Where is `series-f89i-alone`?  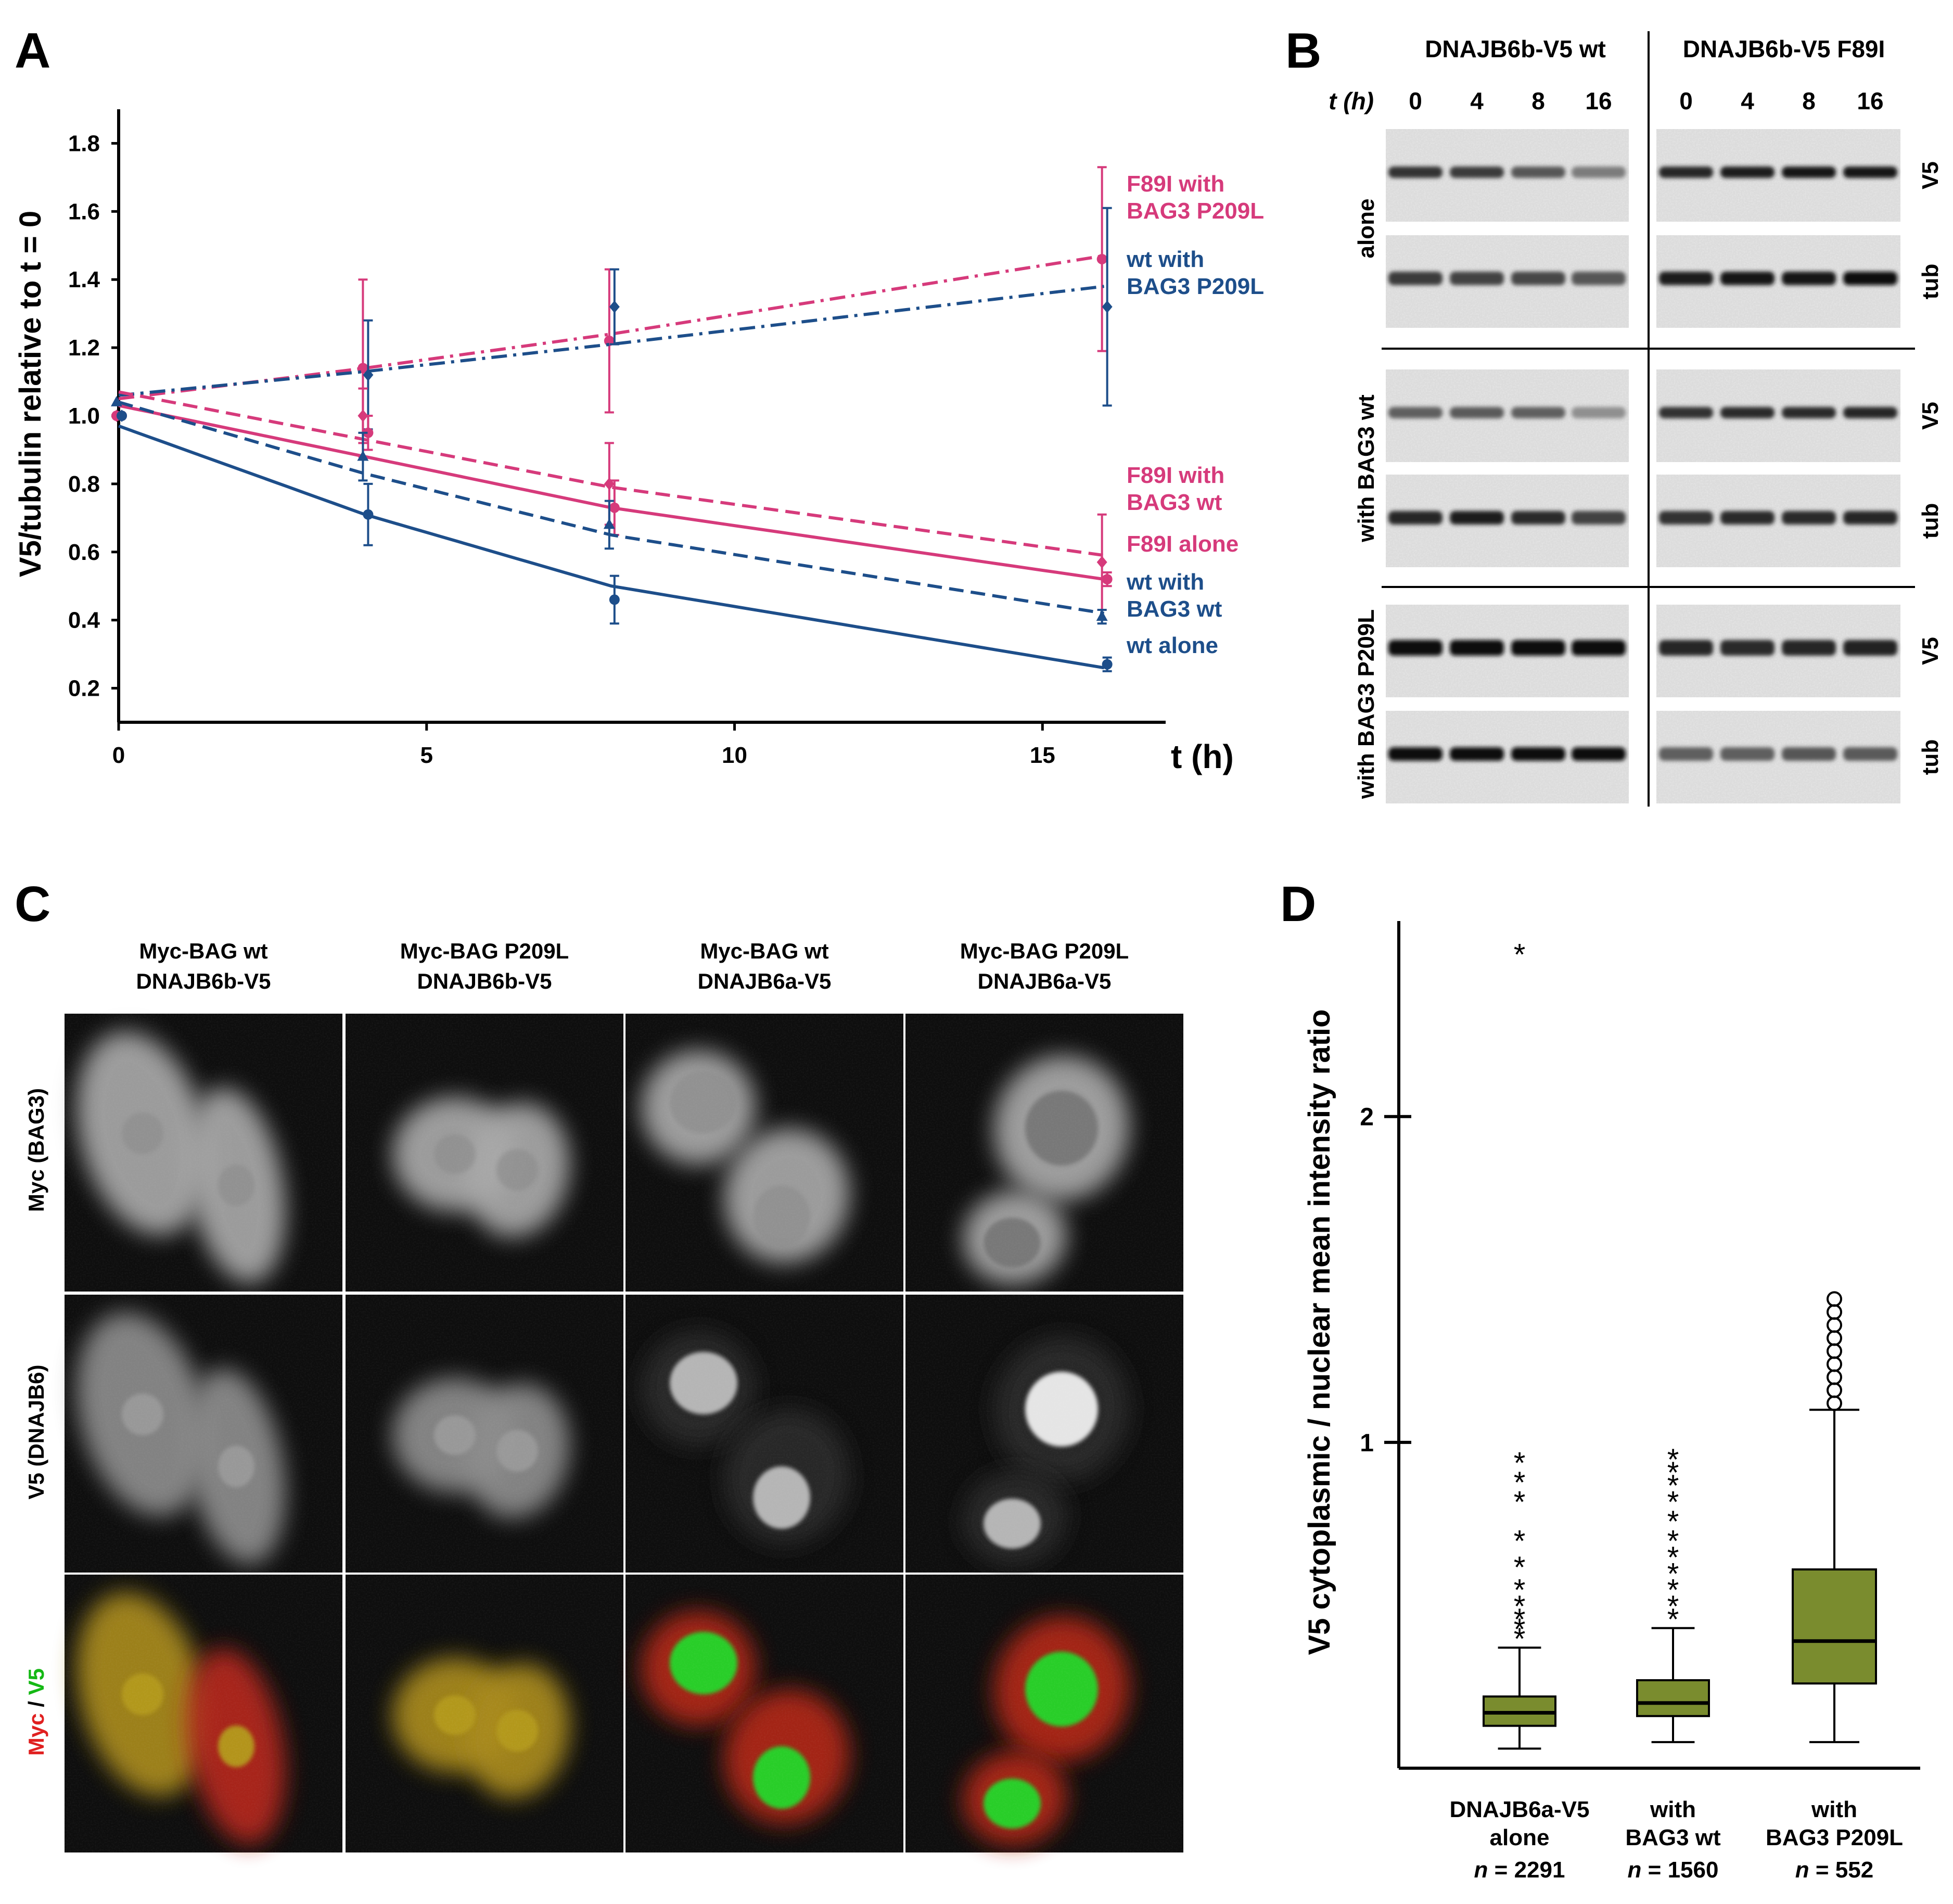
series-f89i-alone is located at coordinates (615, 495).